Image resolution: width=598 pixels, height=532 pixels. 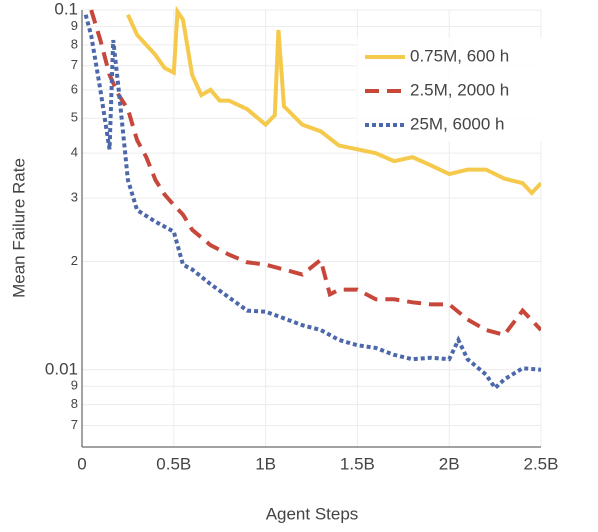 I want to click on y-tick-label: 0.01, so click(x=61, y=368).